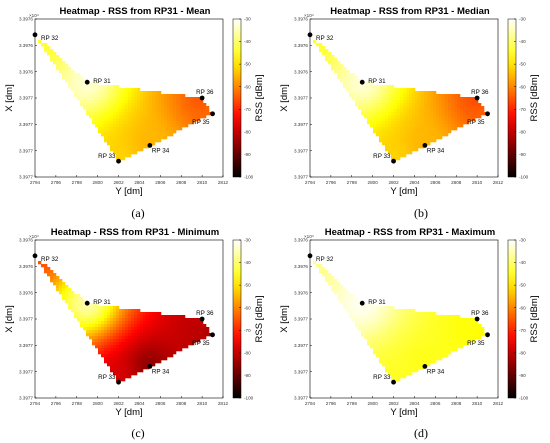 This screenshot has height=443, width=550. Describe the element at coordinates (135, 232) in the screenshot. I see `chart-title: Heatmap - RSS from RP31 - Minimum` at that location.